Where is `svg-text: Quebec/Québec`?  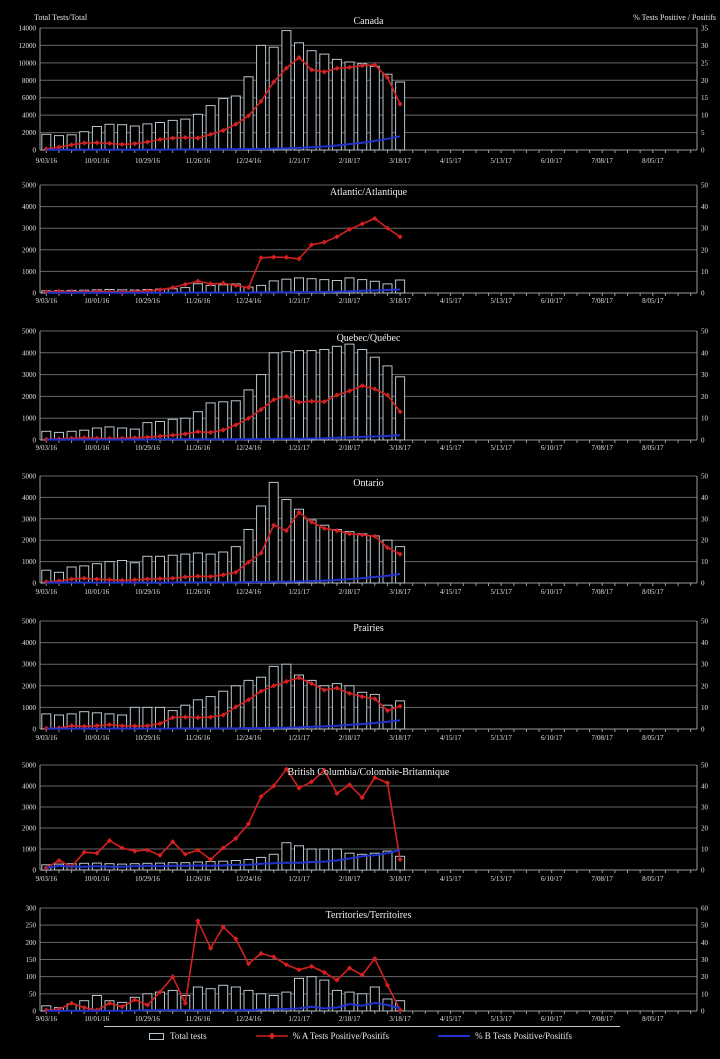 svg-text: Quebec/Québec is located at coordinates (369, 338).